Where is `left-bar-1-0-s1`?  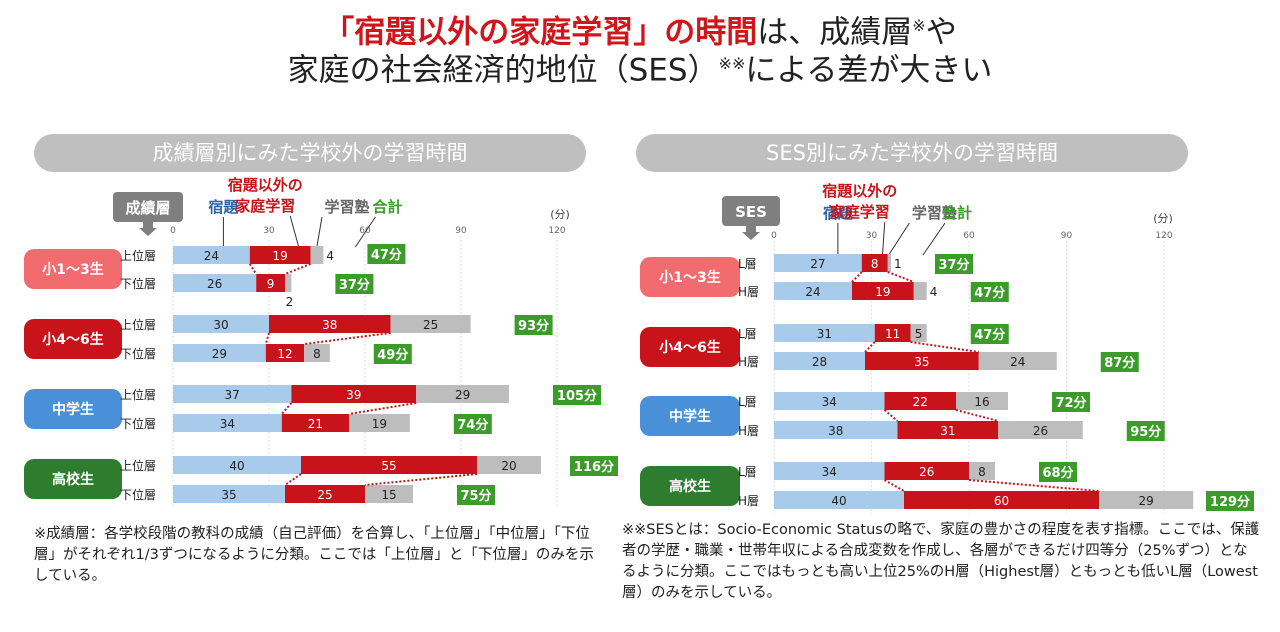 left-bar-1-0-s1 is located at coordinates (330, 324).